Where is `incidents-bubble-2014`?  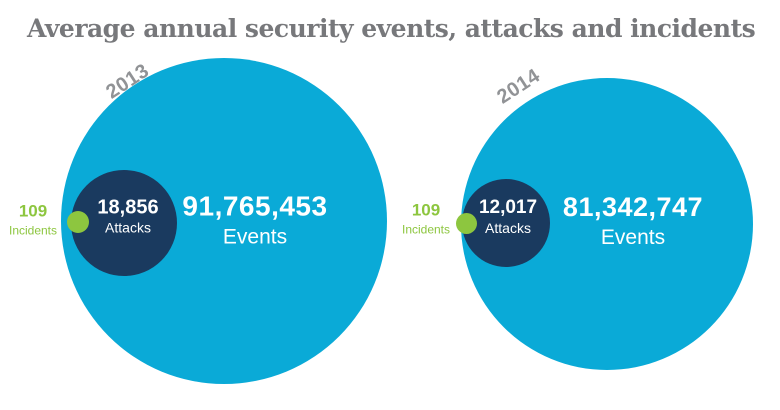 incidents-bubble-2014 is located at coordinates (466, 223).